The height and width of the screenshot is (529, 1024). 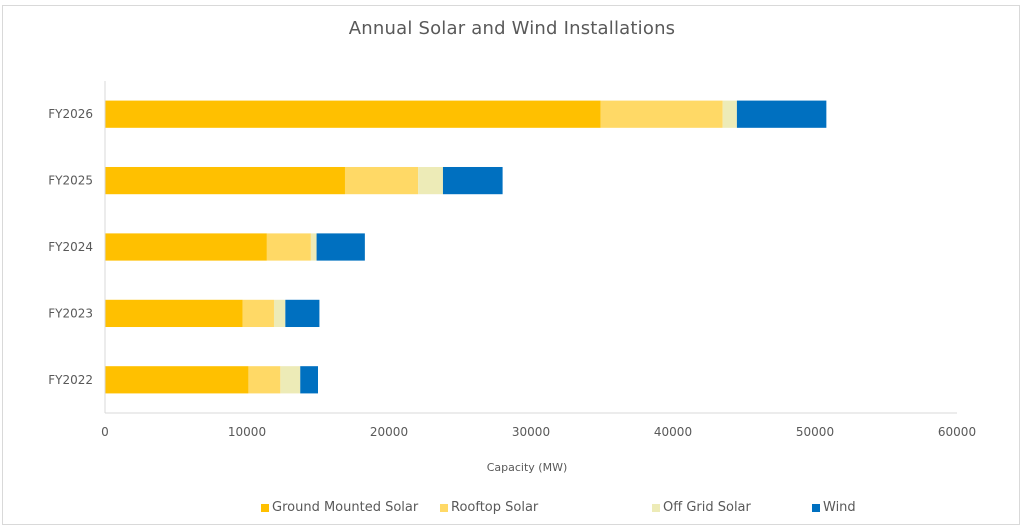 I want to click on x-tick-label: 20000, so click(x=389, y=432).